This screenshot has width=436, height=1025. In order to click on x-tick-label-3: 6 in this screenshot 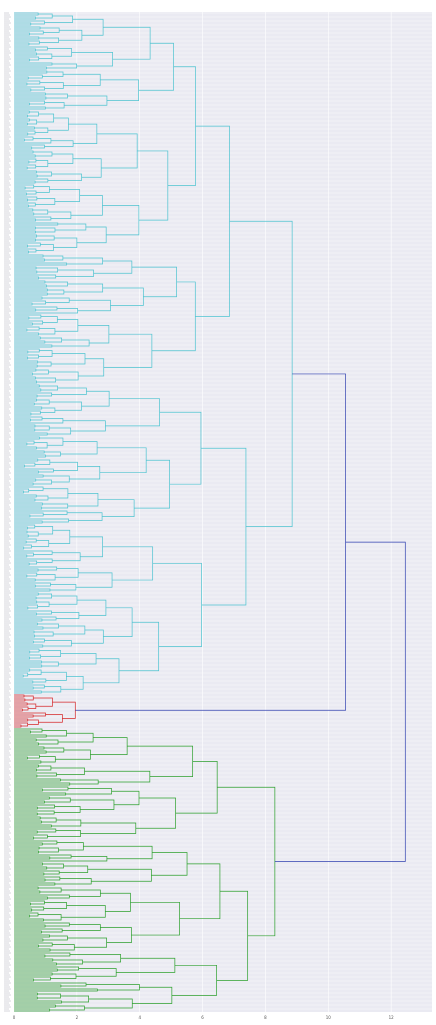, I will do `click(202, 1017)`.